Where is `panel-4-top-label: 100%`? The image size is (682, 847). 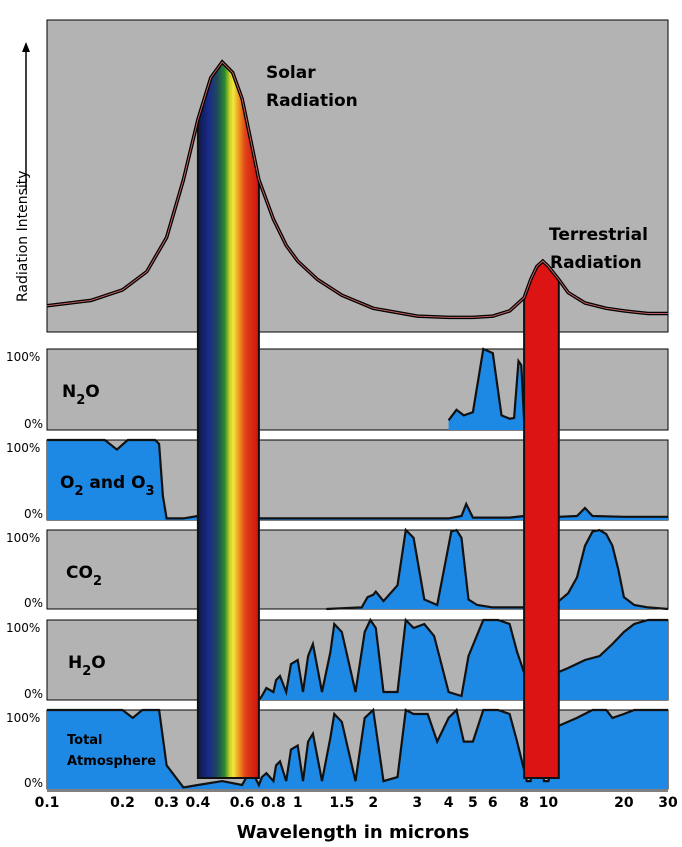 panel-4-top-label: 100% is located at coordinates (23, 718).